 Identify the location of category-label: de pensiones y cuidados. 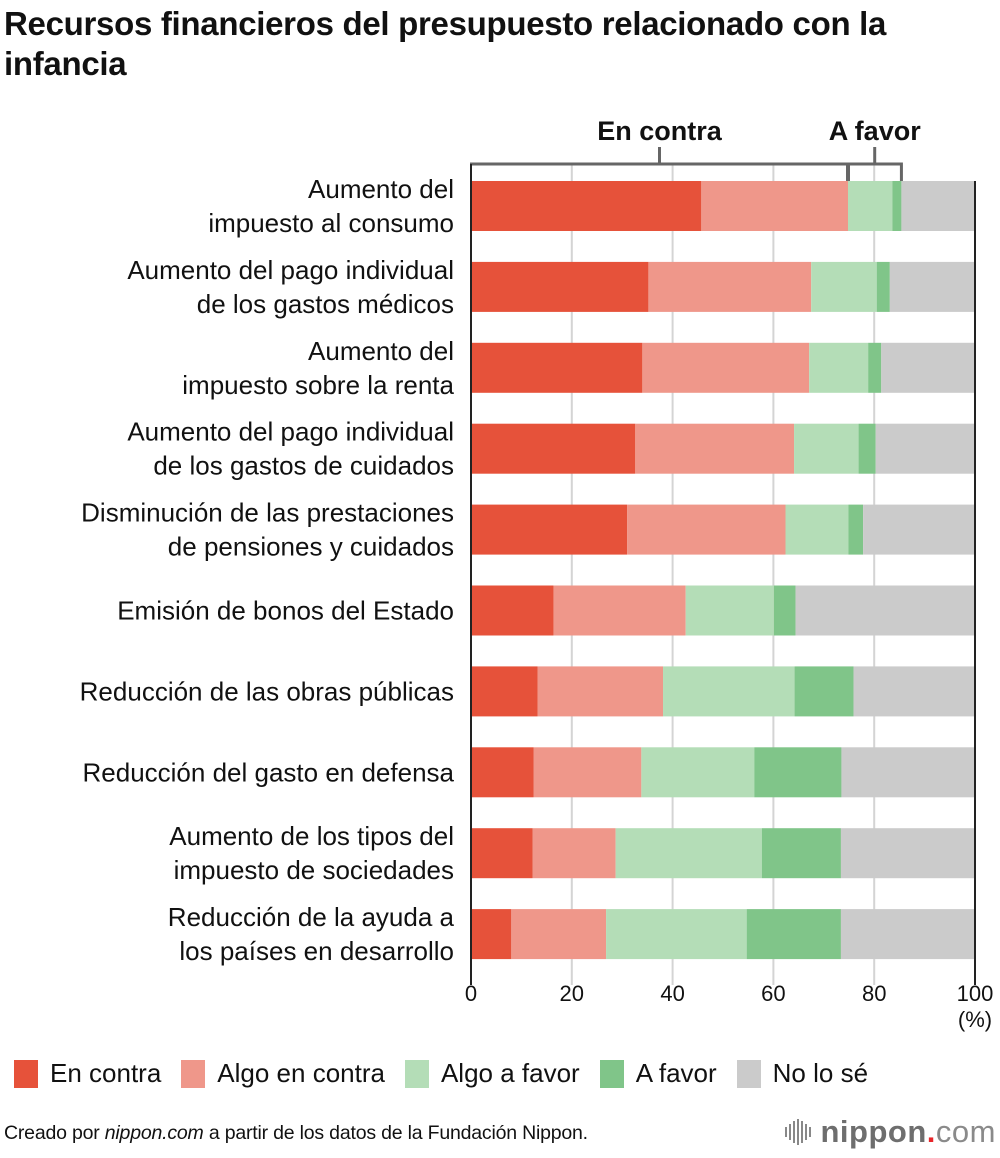
(311, 547).